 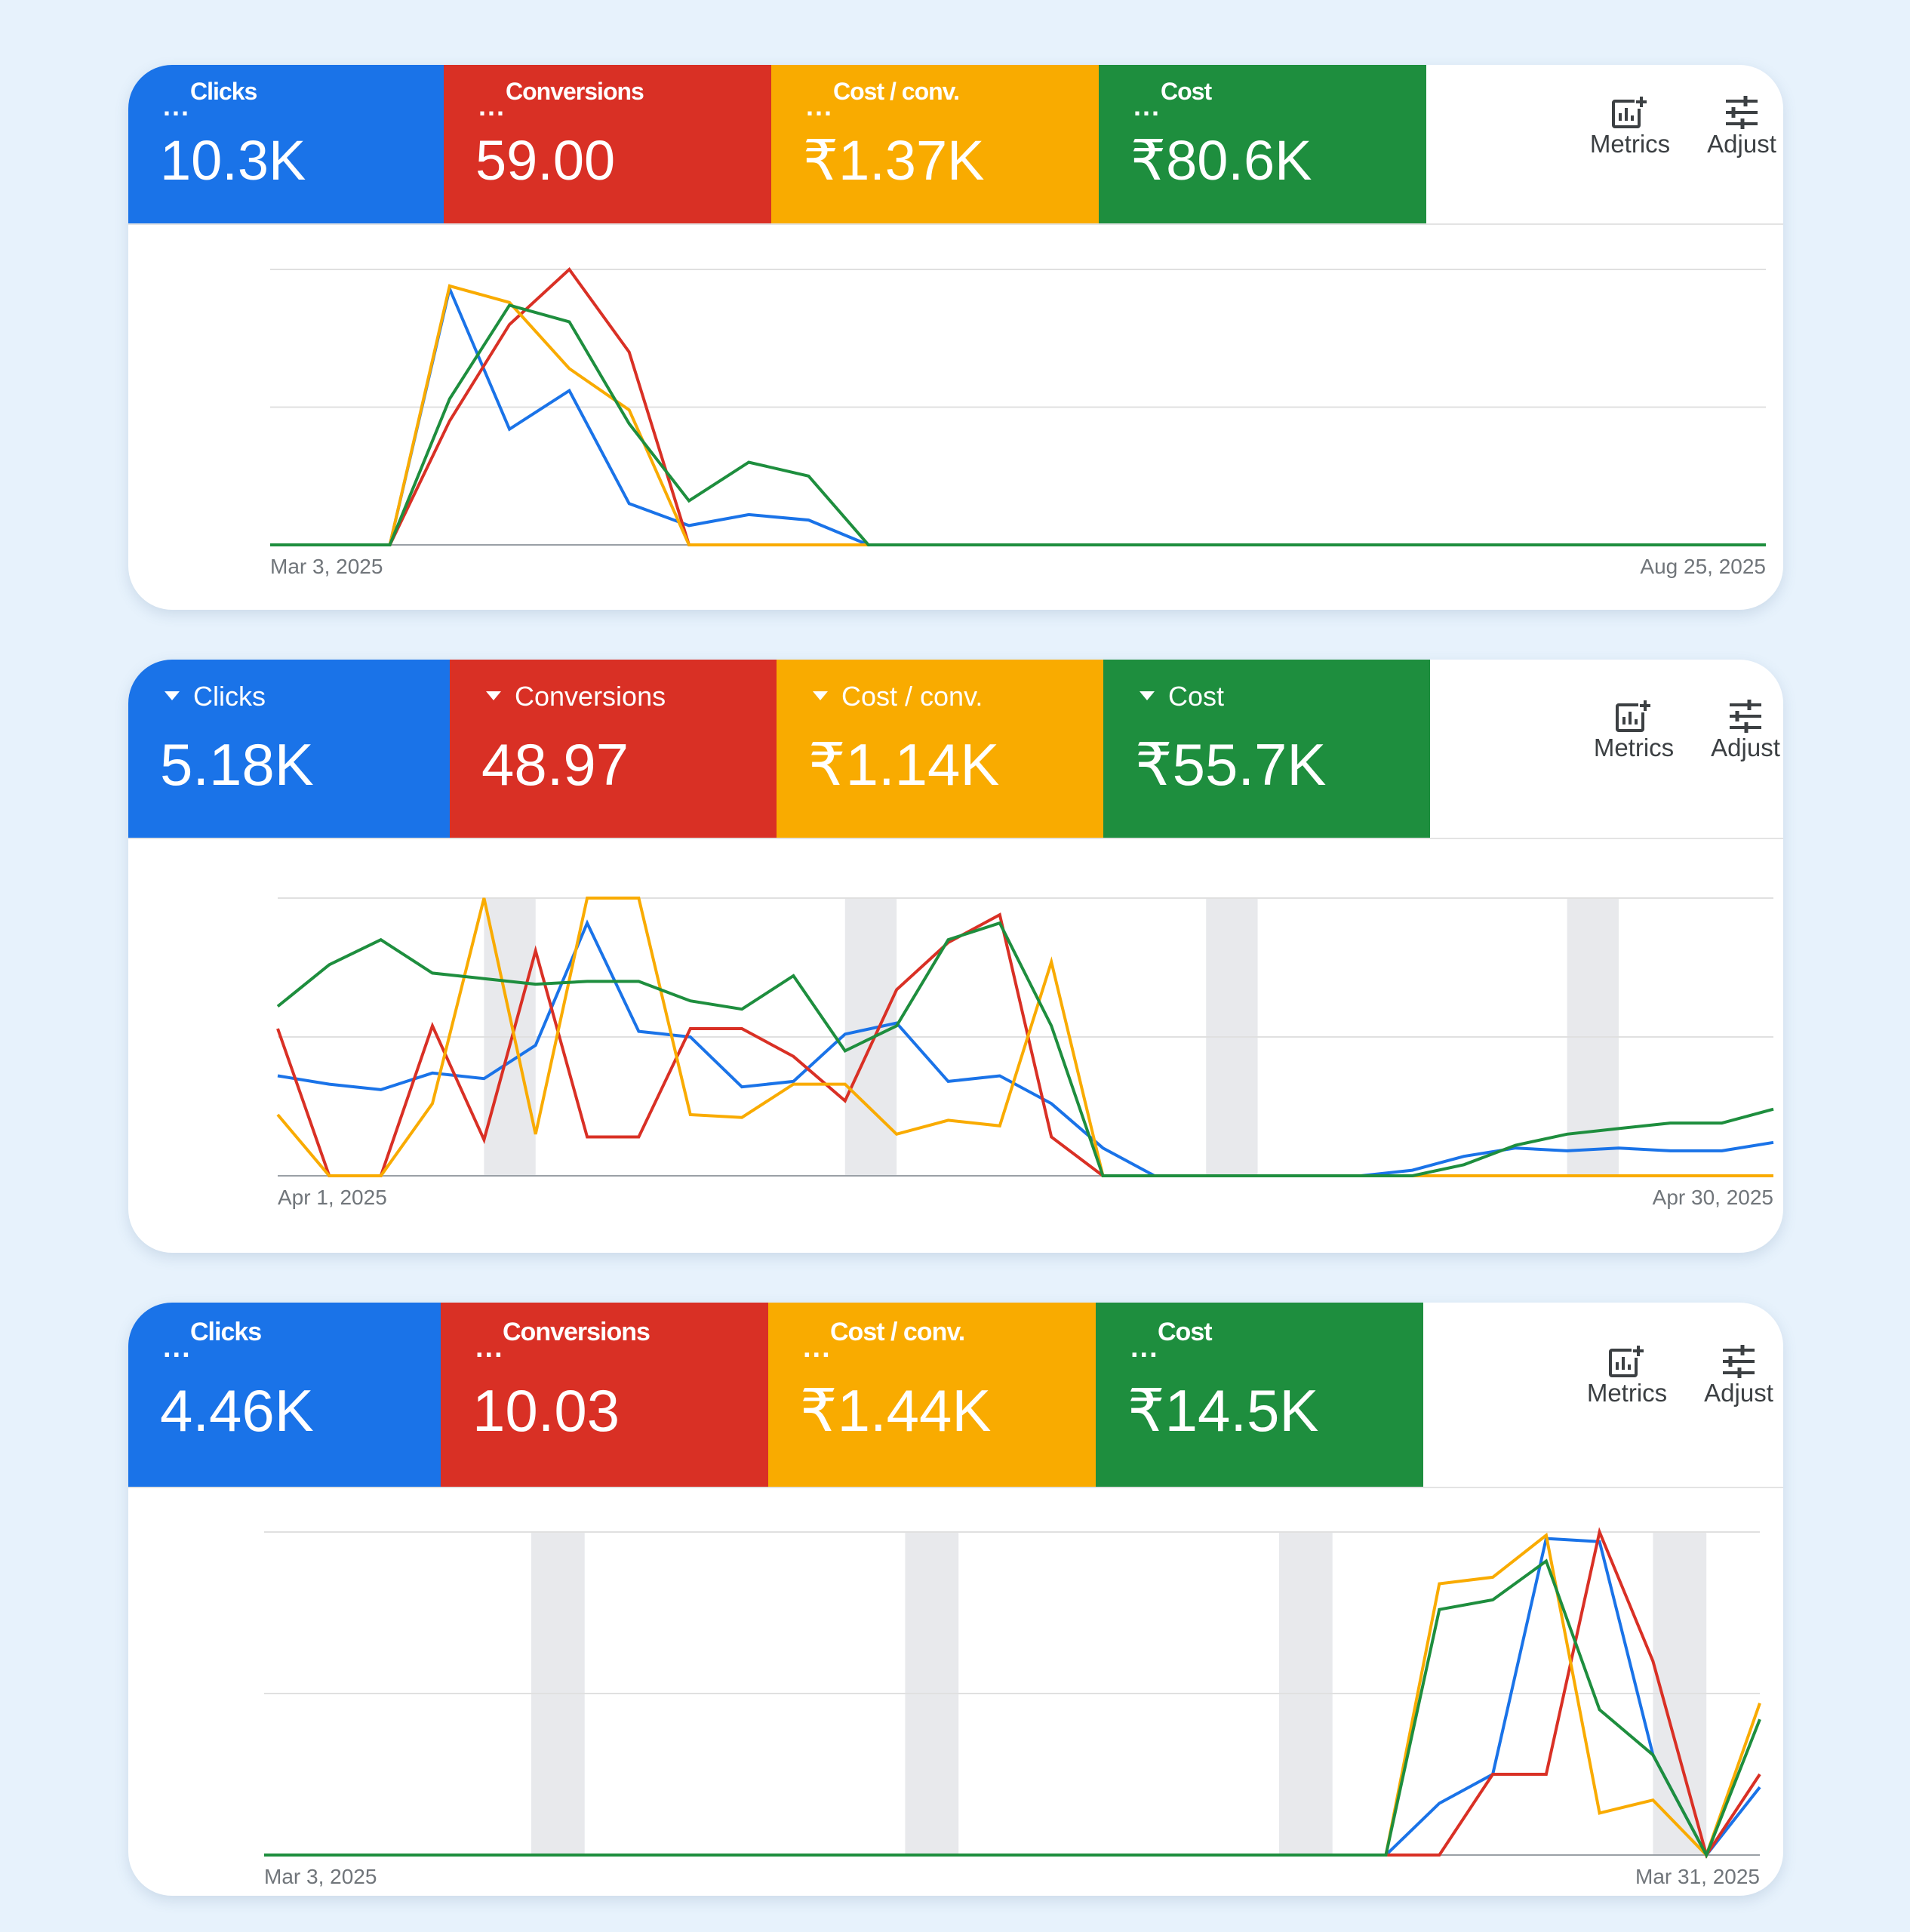 I want to click on metric-value: 59.00, so click(x=545, y=160).